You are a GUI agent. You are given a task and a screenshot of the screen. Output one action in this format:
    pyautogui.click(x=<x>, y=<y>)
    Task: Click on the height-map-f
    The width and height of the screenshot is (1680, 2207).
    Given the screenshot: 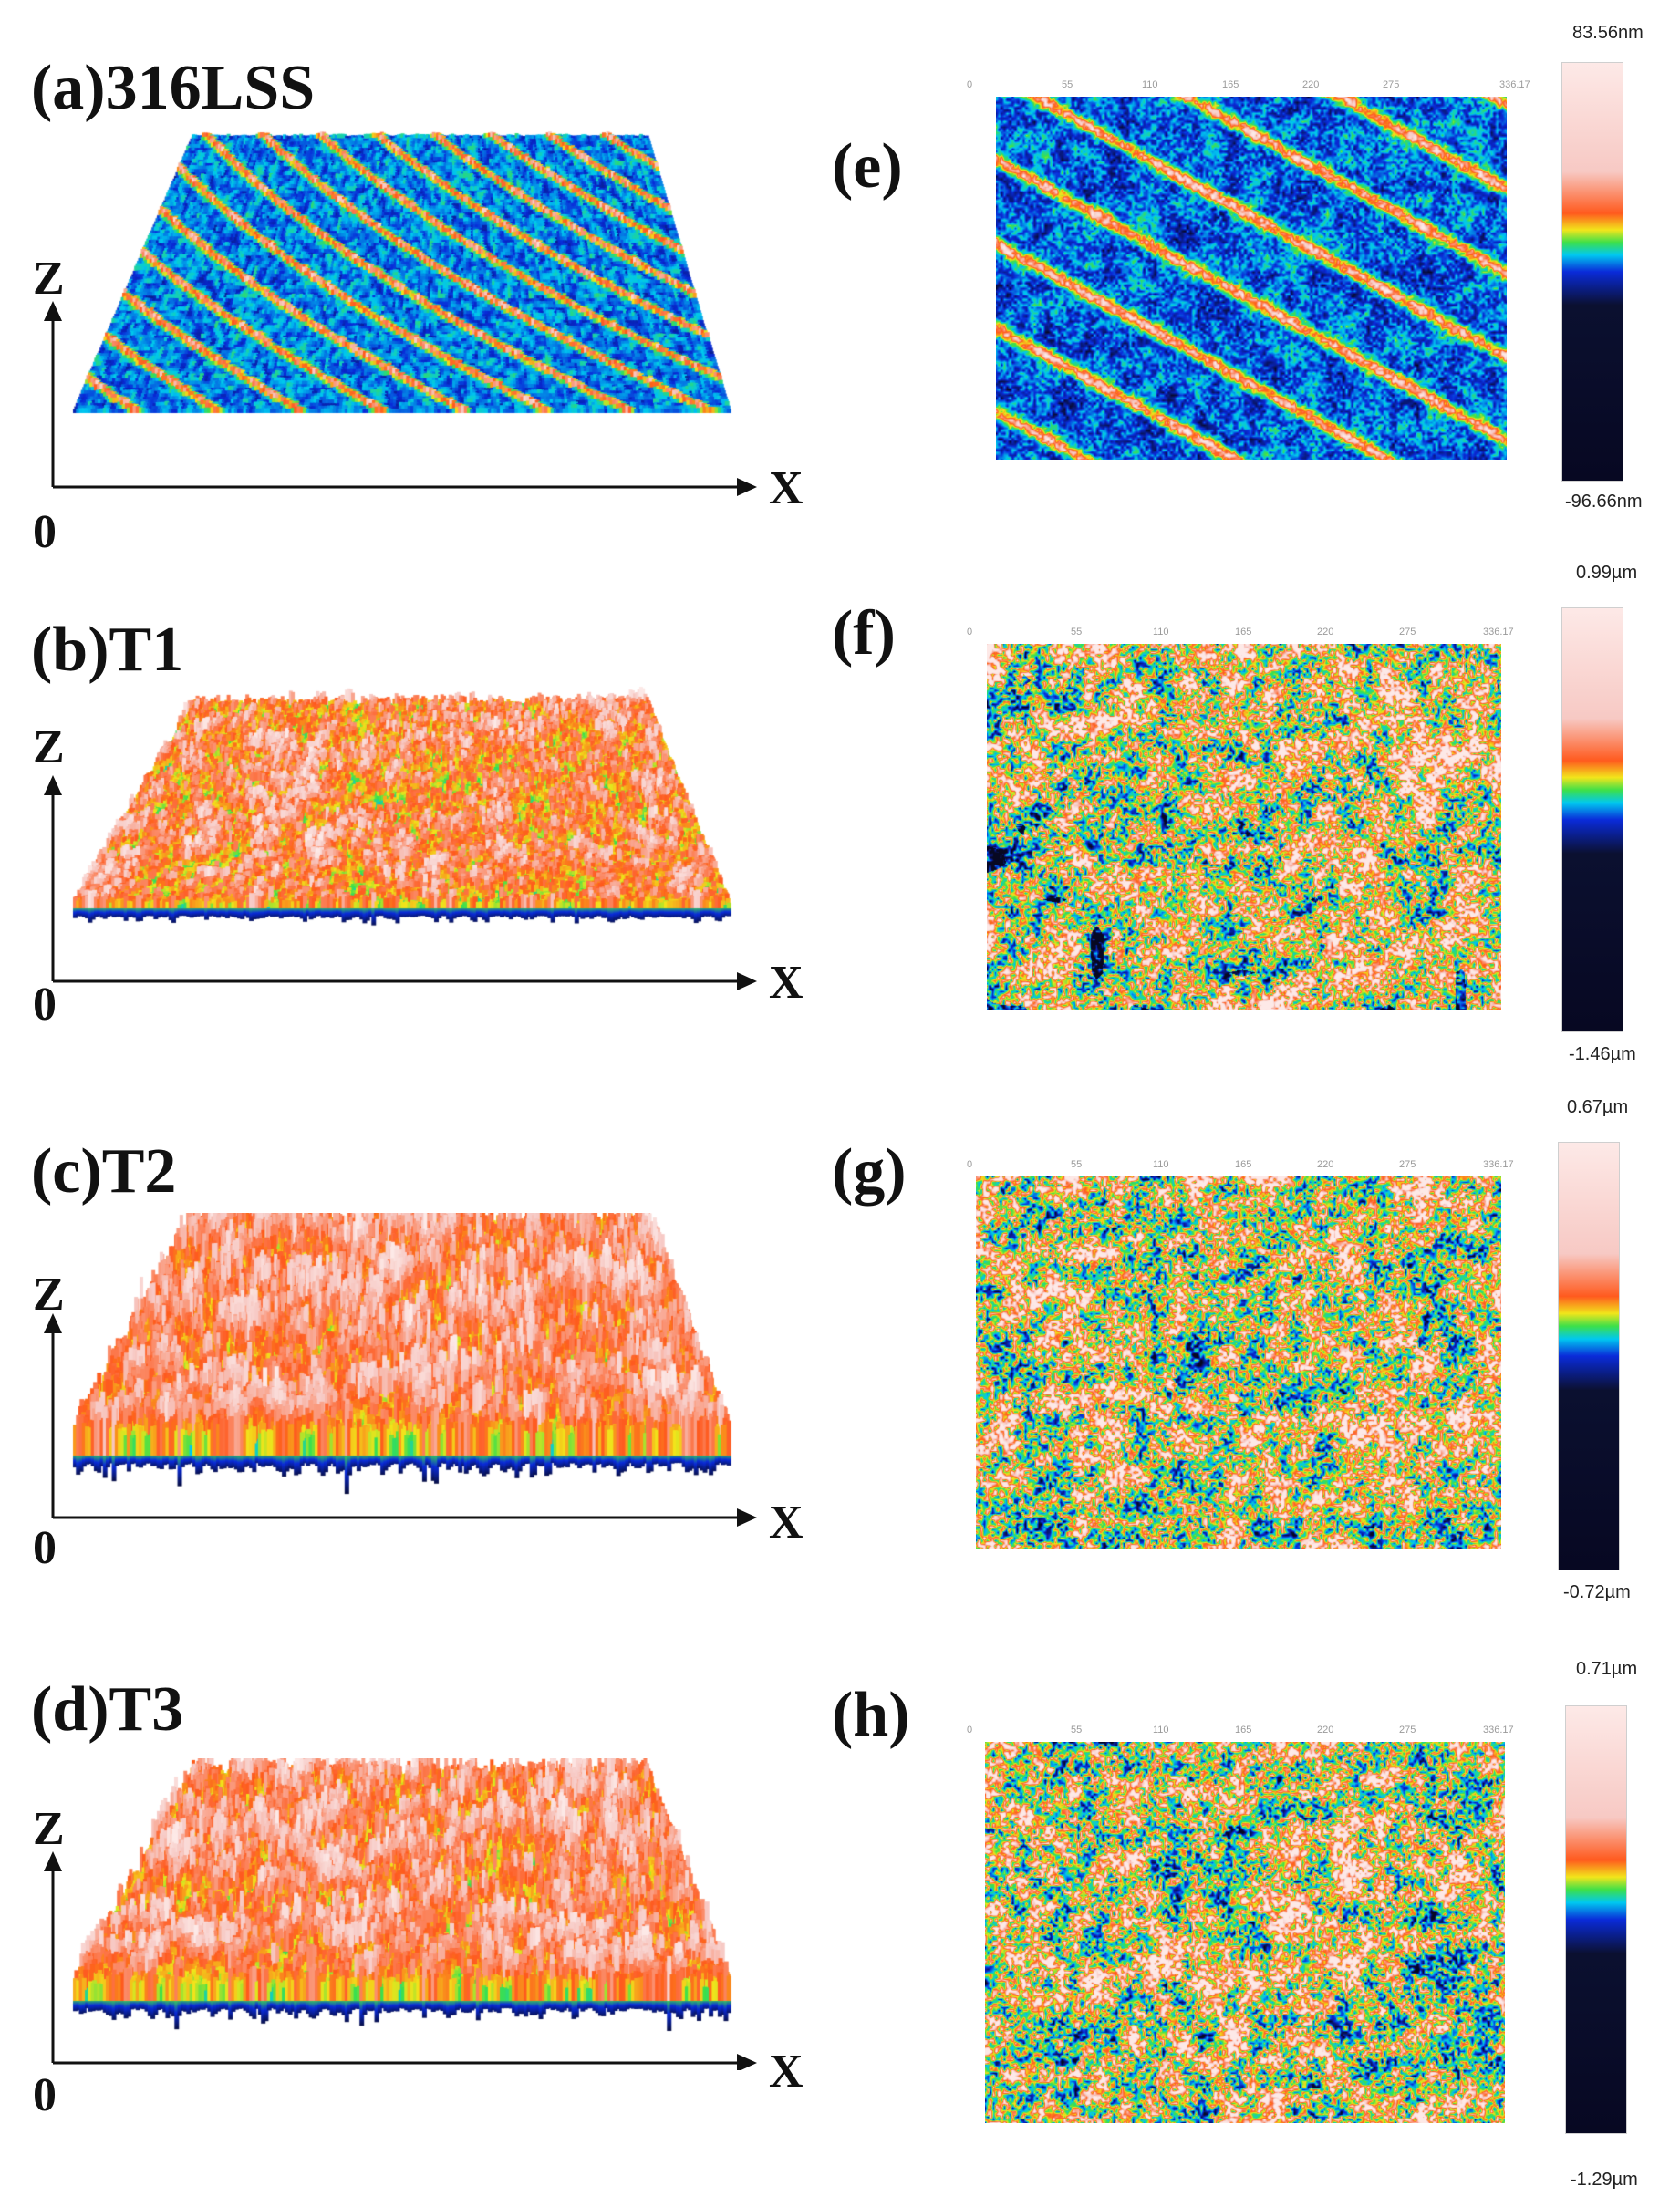 What is the action you would take?
    pyautogui.click(x=1244, y=827)
    